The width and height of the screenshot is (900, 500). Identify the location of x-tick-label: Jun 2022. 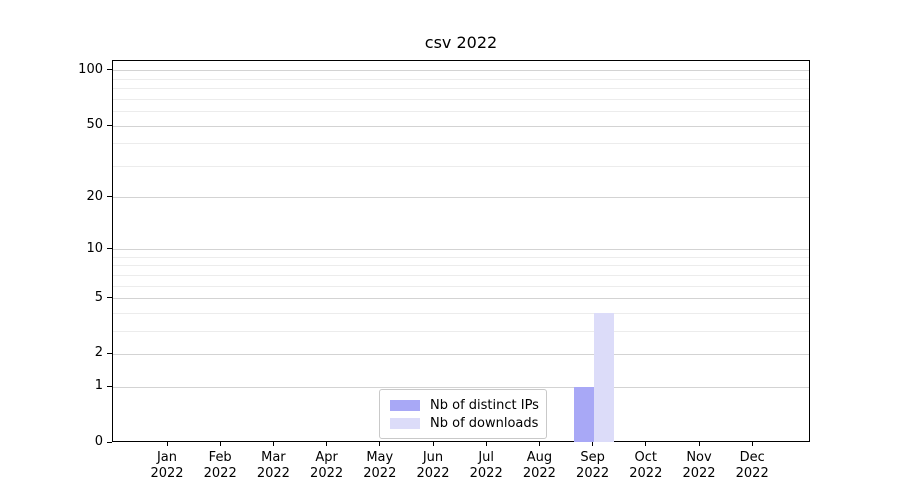
(433, 465).